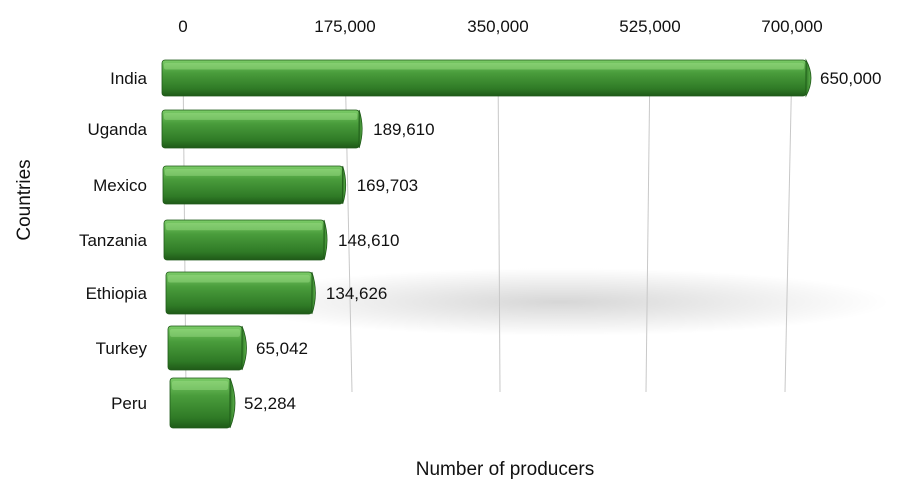 Image resolution: width=903 pixels, height=483 pixels. Describe the element at coordinates (560, 302) in the screenshot. I see `floor-shadow` at that location.